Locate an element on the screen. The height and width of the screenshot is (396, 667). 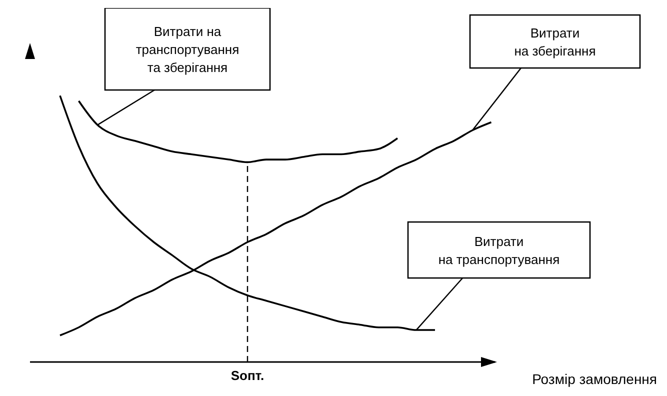
x-axis-title: Розмір замовлення is located at coordinates (594, 379).